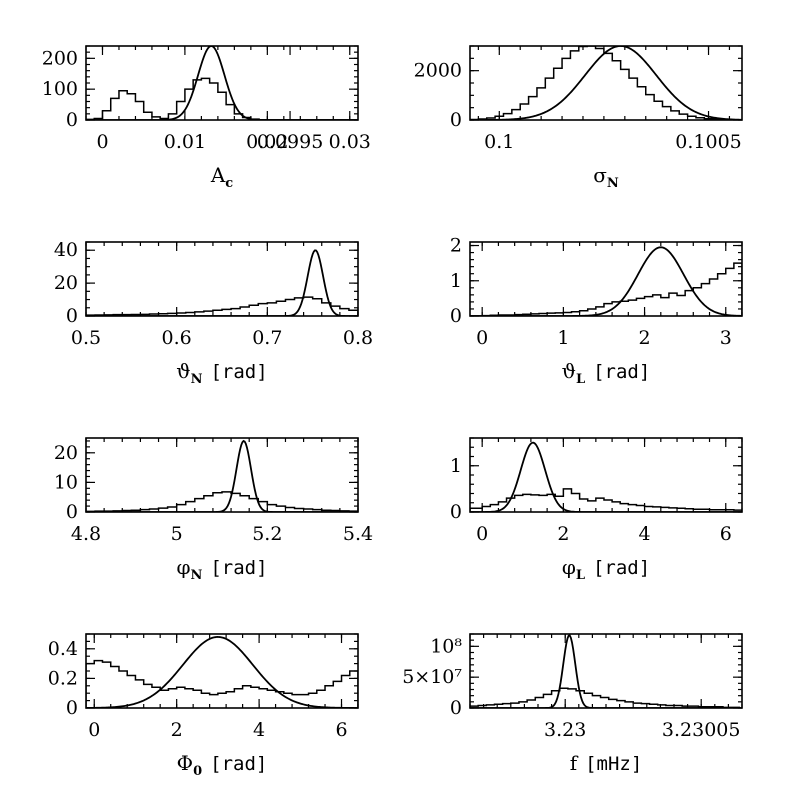 This screenshot has width=799, height=799. I want to click on x-tick-label: 0.7, so click(267, 338).